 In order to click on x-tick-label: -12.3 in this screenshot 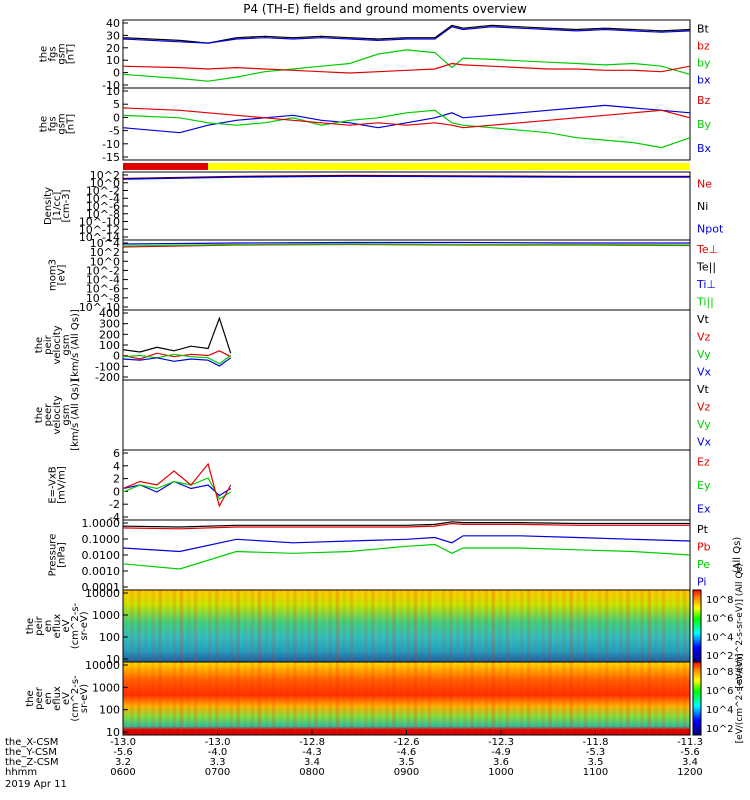, I will do `click(501, 742)`.